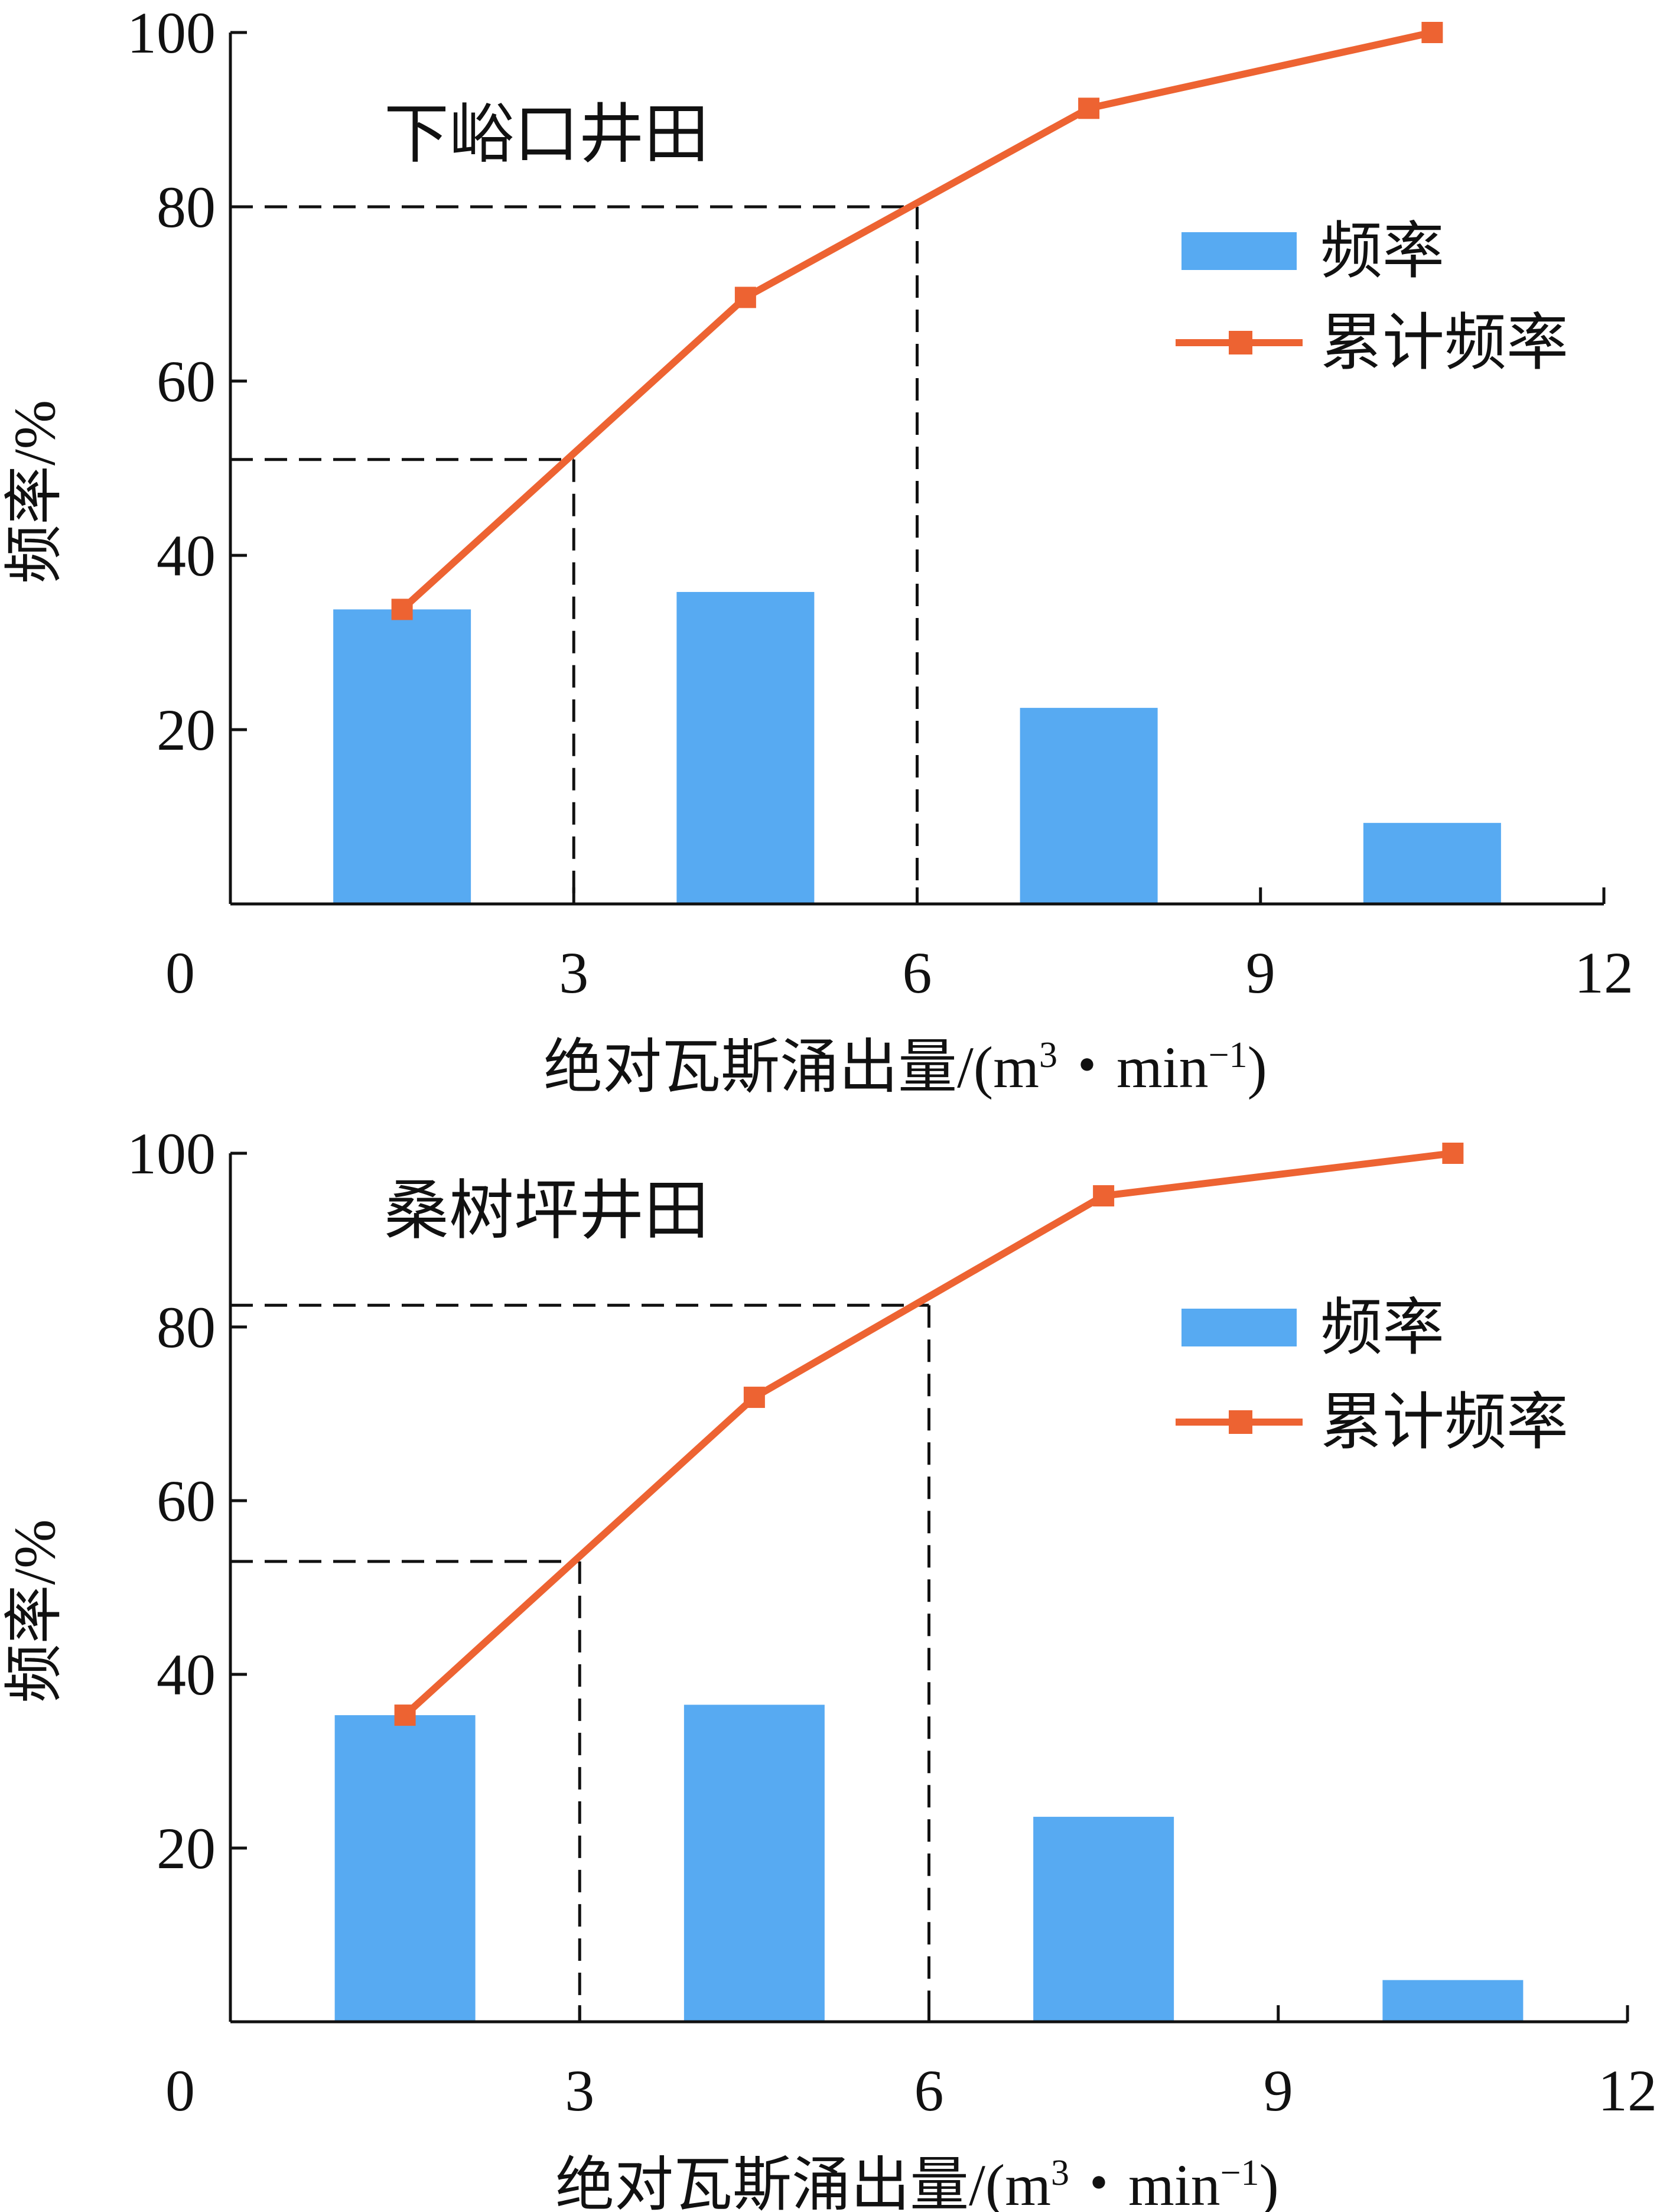 Image resolution: width=1660 pixels, height=2212 pixels. What do you see at coordinates (546, 1211) in the screenshot?
I see `chart-title: 桑树坪井田` at bounding box center [546, 1211].